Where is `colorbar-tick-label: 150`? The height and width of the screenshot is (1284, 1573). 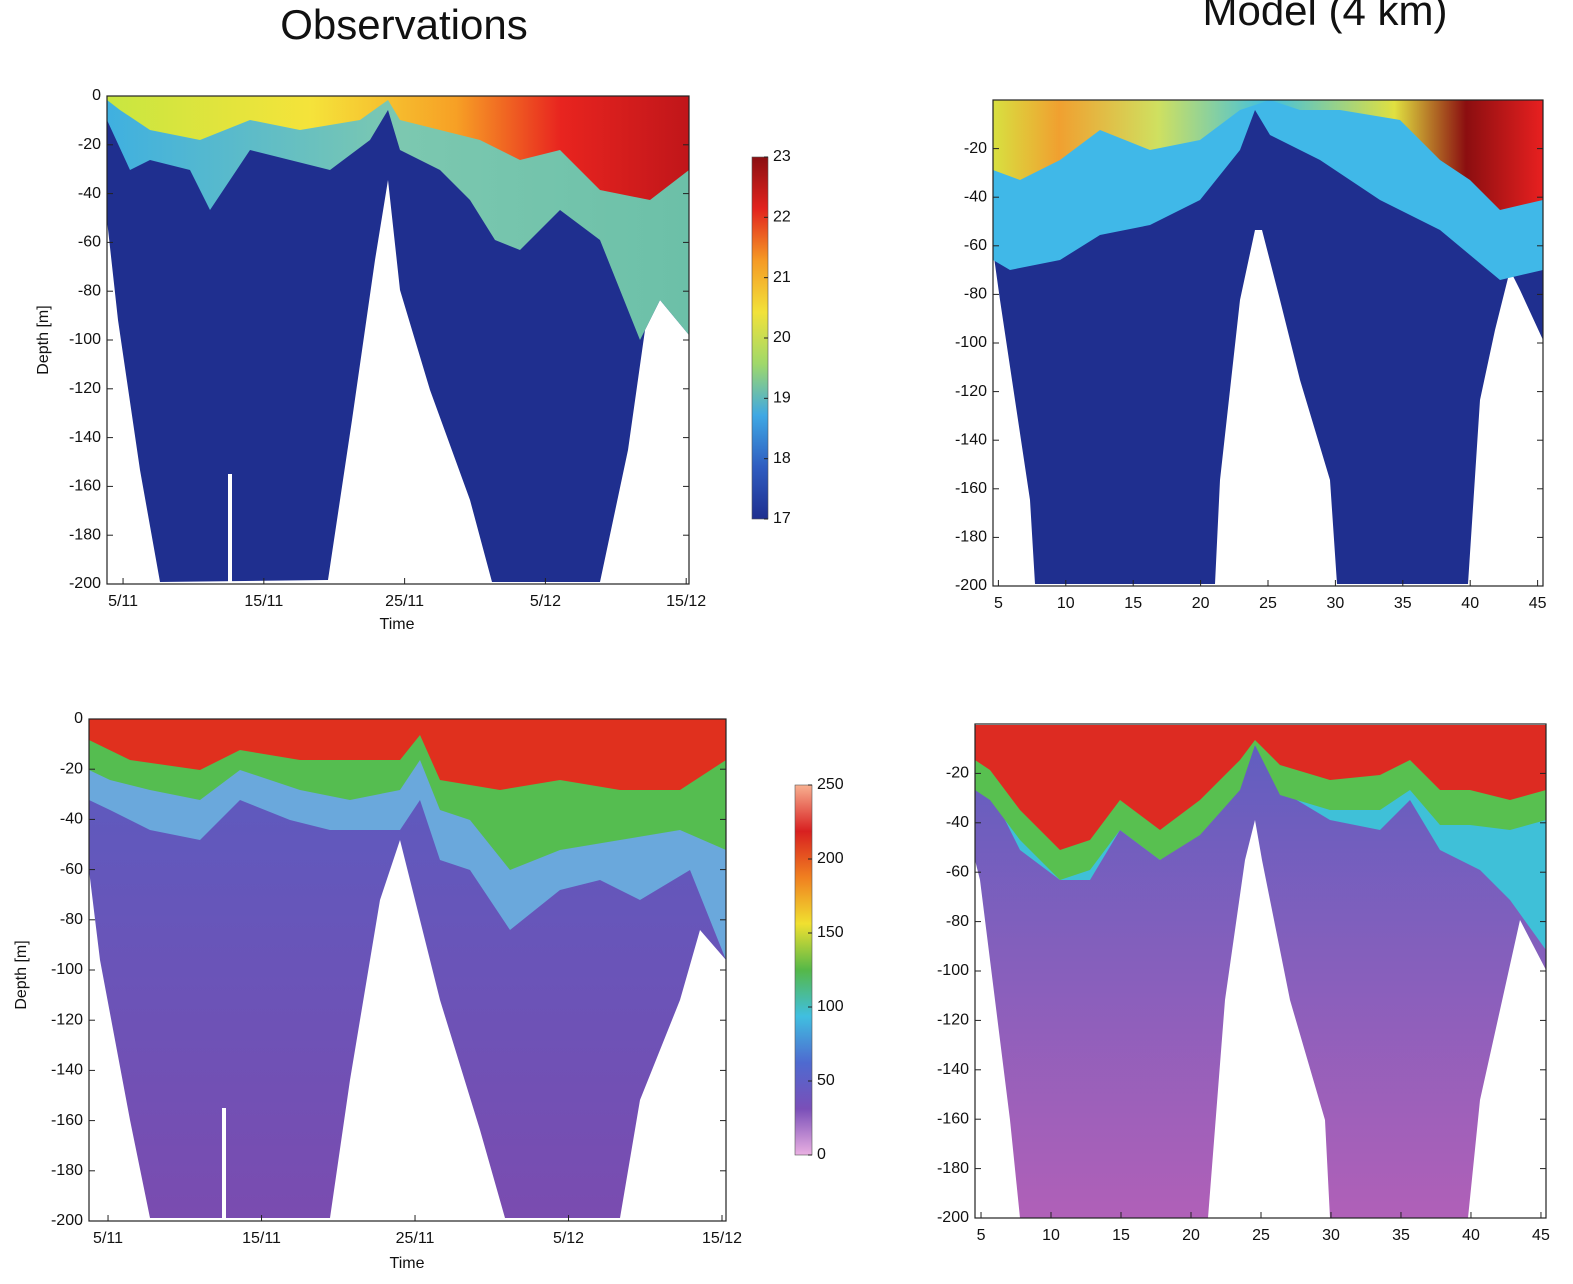 colorbar-tick-label: 150 is located at coordinates (830, 932).